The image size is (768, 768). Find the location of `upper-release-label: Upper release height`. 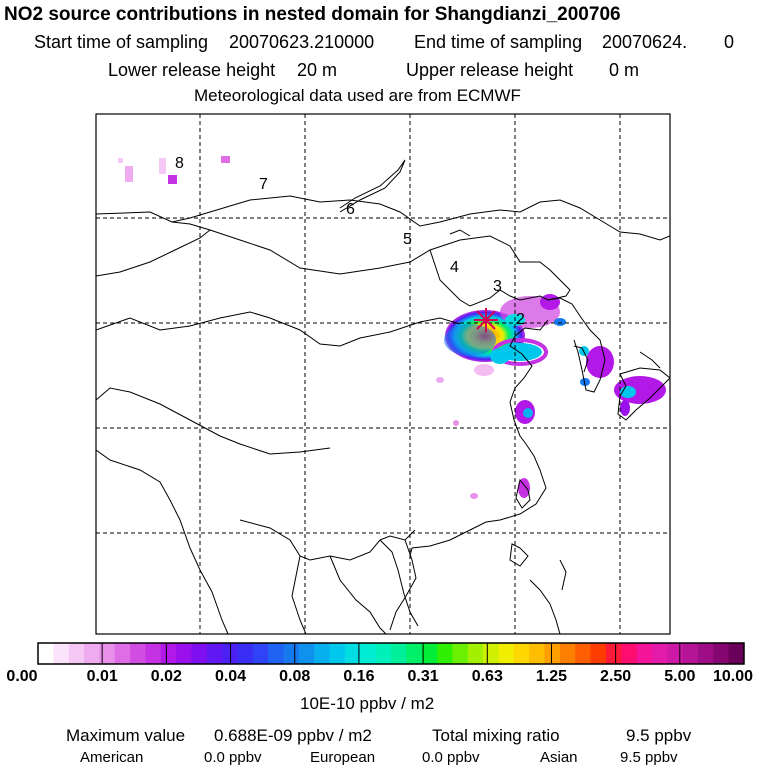

upper-release-label: Upper release height is located at coordinates (490, 70).